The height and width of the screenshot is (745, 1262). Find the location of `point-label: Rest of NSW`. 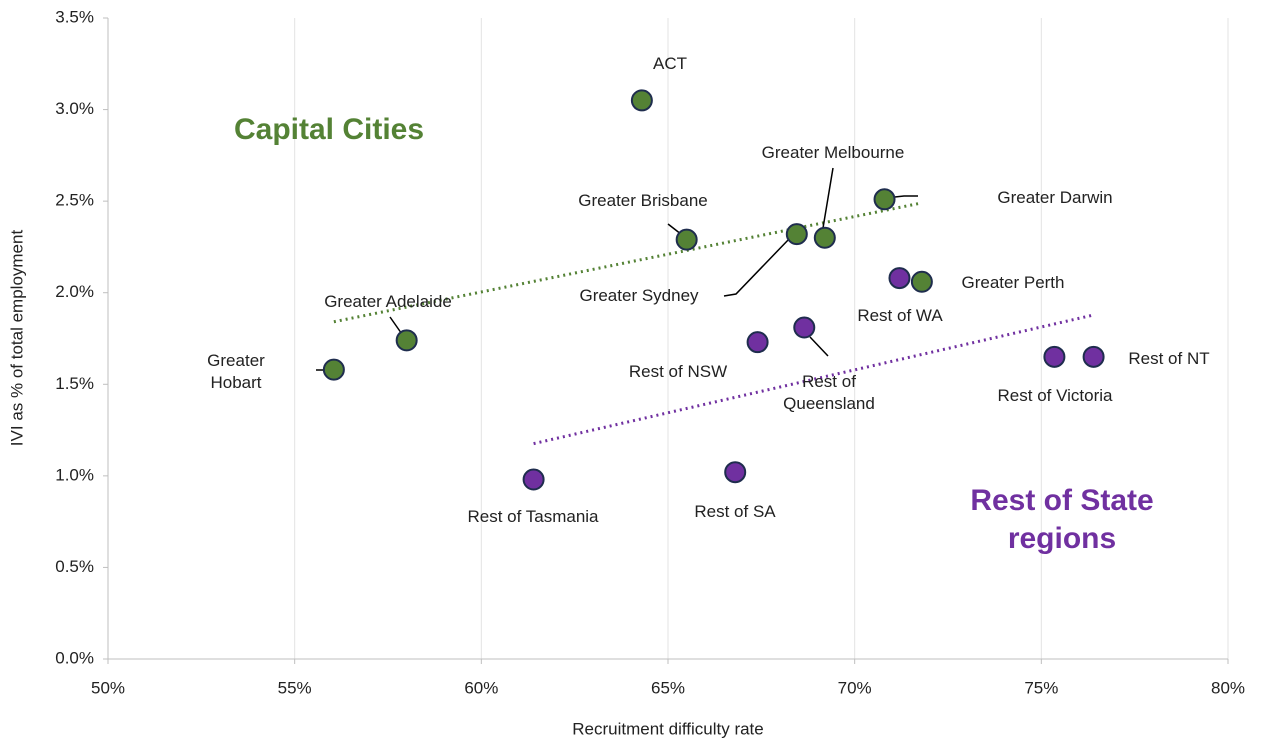

point-label: Rest of NSW is located at coordinates (678, 371).